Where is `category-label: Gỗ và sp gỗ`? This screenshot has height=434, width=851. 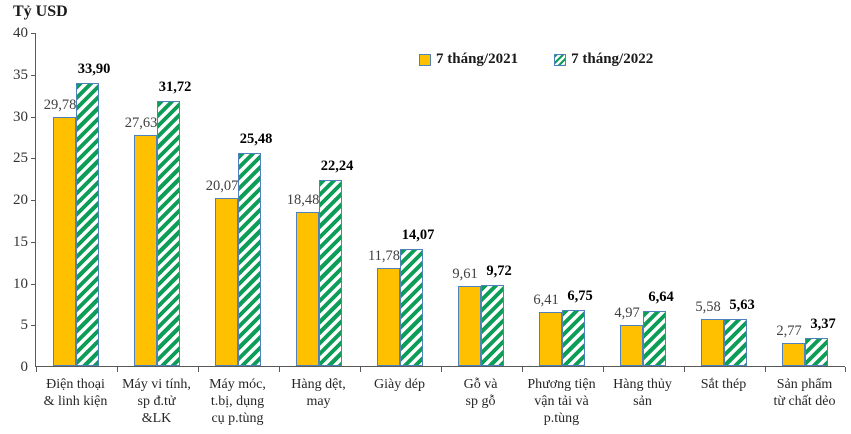
category-label: Gỗ và sp gỗ is located at coordinates (480, 393).